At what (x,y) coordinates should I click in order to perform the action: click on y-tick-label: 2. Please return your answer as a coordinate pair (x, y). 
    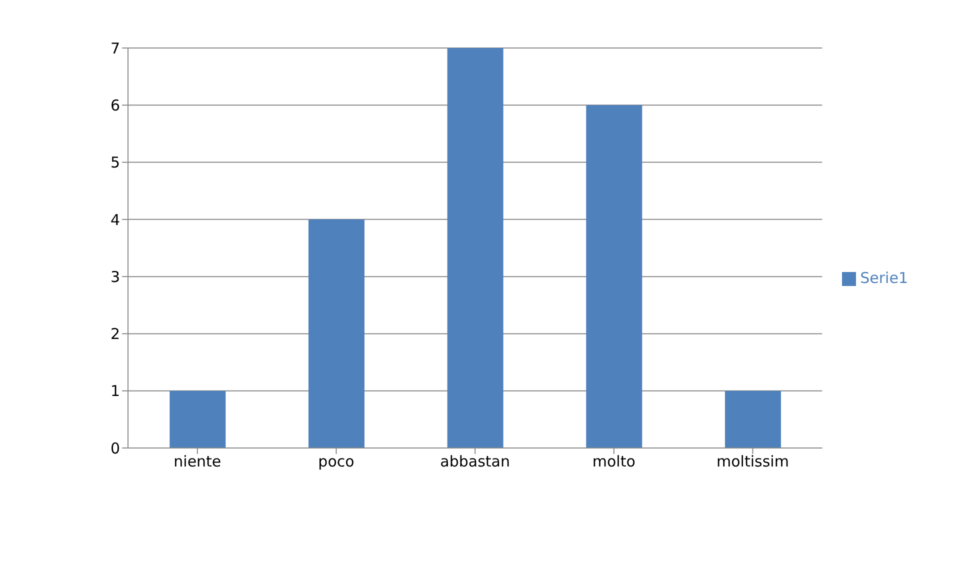
    Looking at the image, I should click on (115, 334).